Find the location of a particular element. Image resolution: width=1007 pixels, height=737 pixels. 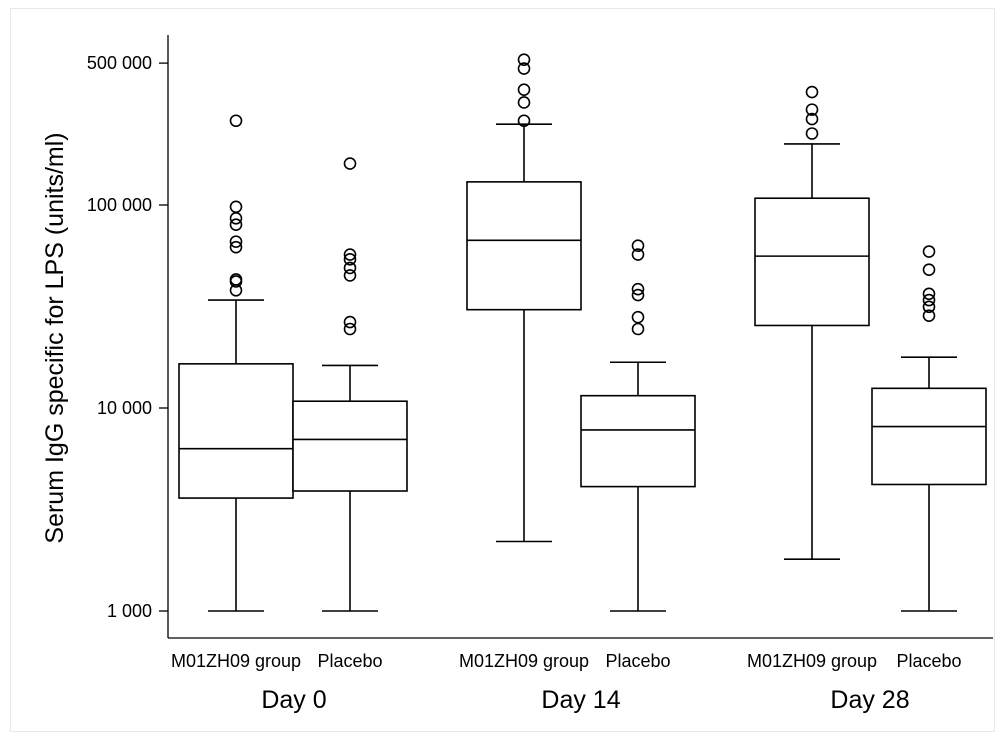

y-axis-label: Serum IgG specific for LPS (units/ml) is located at coordinates (55, 337).